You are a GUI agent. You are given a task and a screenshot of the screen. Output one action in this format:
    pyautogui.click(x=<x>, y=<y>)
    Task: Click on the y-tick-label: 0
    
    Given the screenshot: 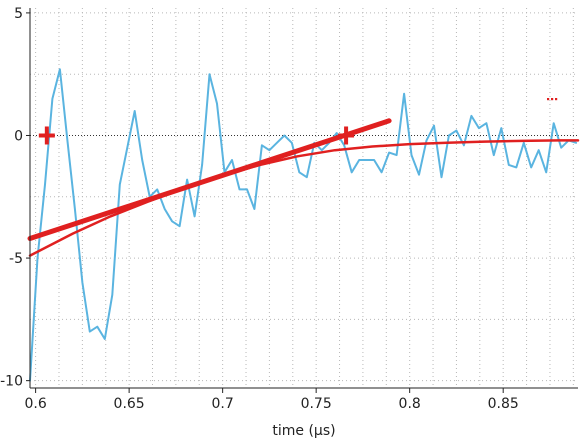 What is the action you would take?
    pyautogui.click(x=18, y=136)
    